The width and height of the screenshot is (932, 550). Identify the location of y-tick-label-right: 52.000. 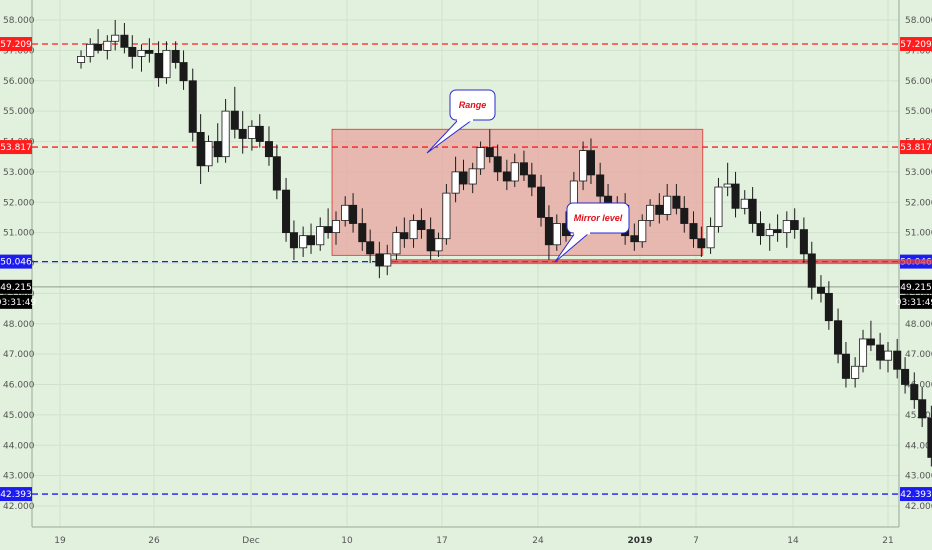
(918, 203).